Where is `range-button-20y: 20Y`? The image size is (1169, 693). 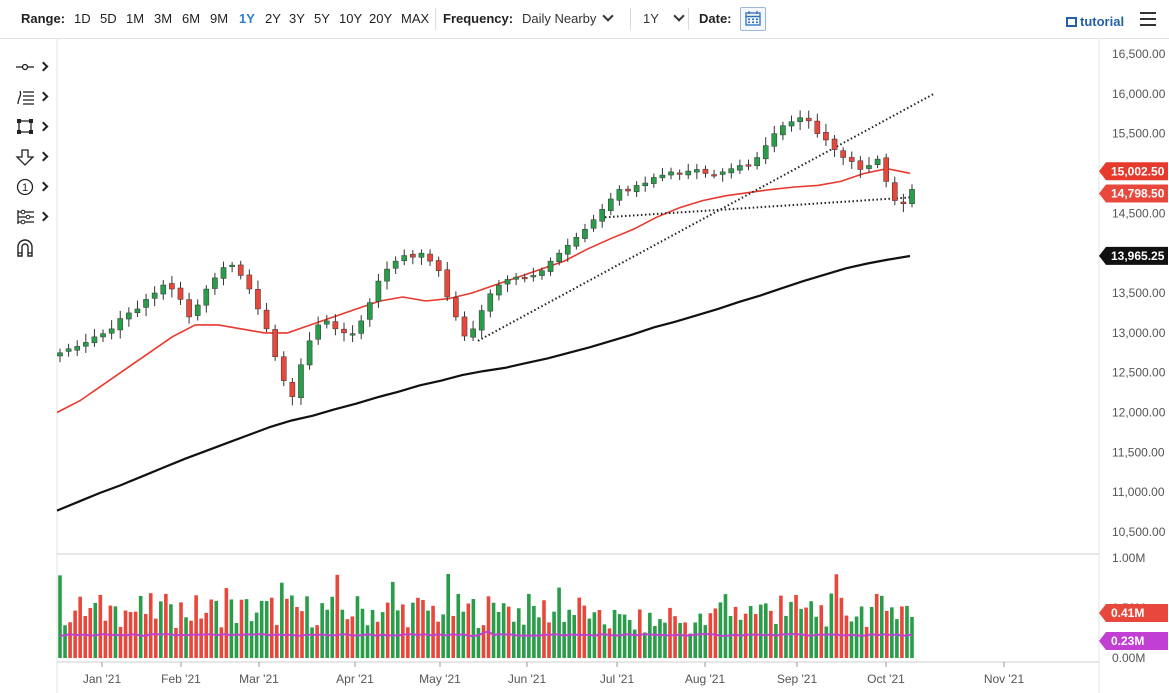 range-button-20y: 20Y is located at coordinates (381, 18).